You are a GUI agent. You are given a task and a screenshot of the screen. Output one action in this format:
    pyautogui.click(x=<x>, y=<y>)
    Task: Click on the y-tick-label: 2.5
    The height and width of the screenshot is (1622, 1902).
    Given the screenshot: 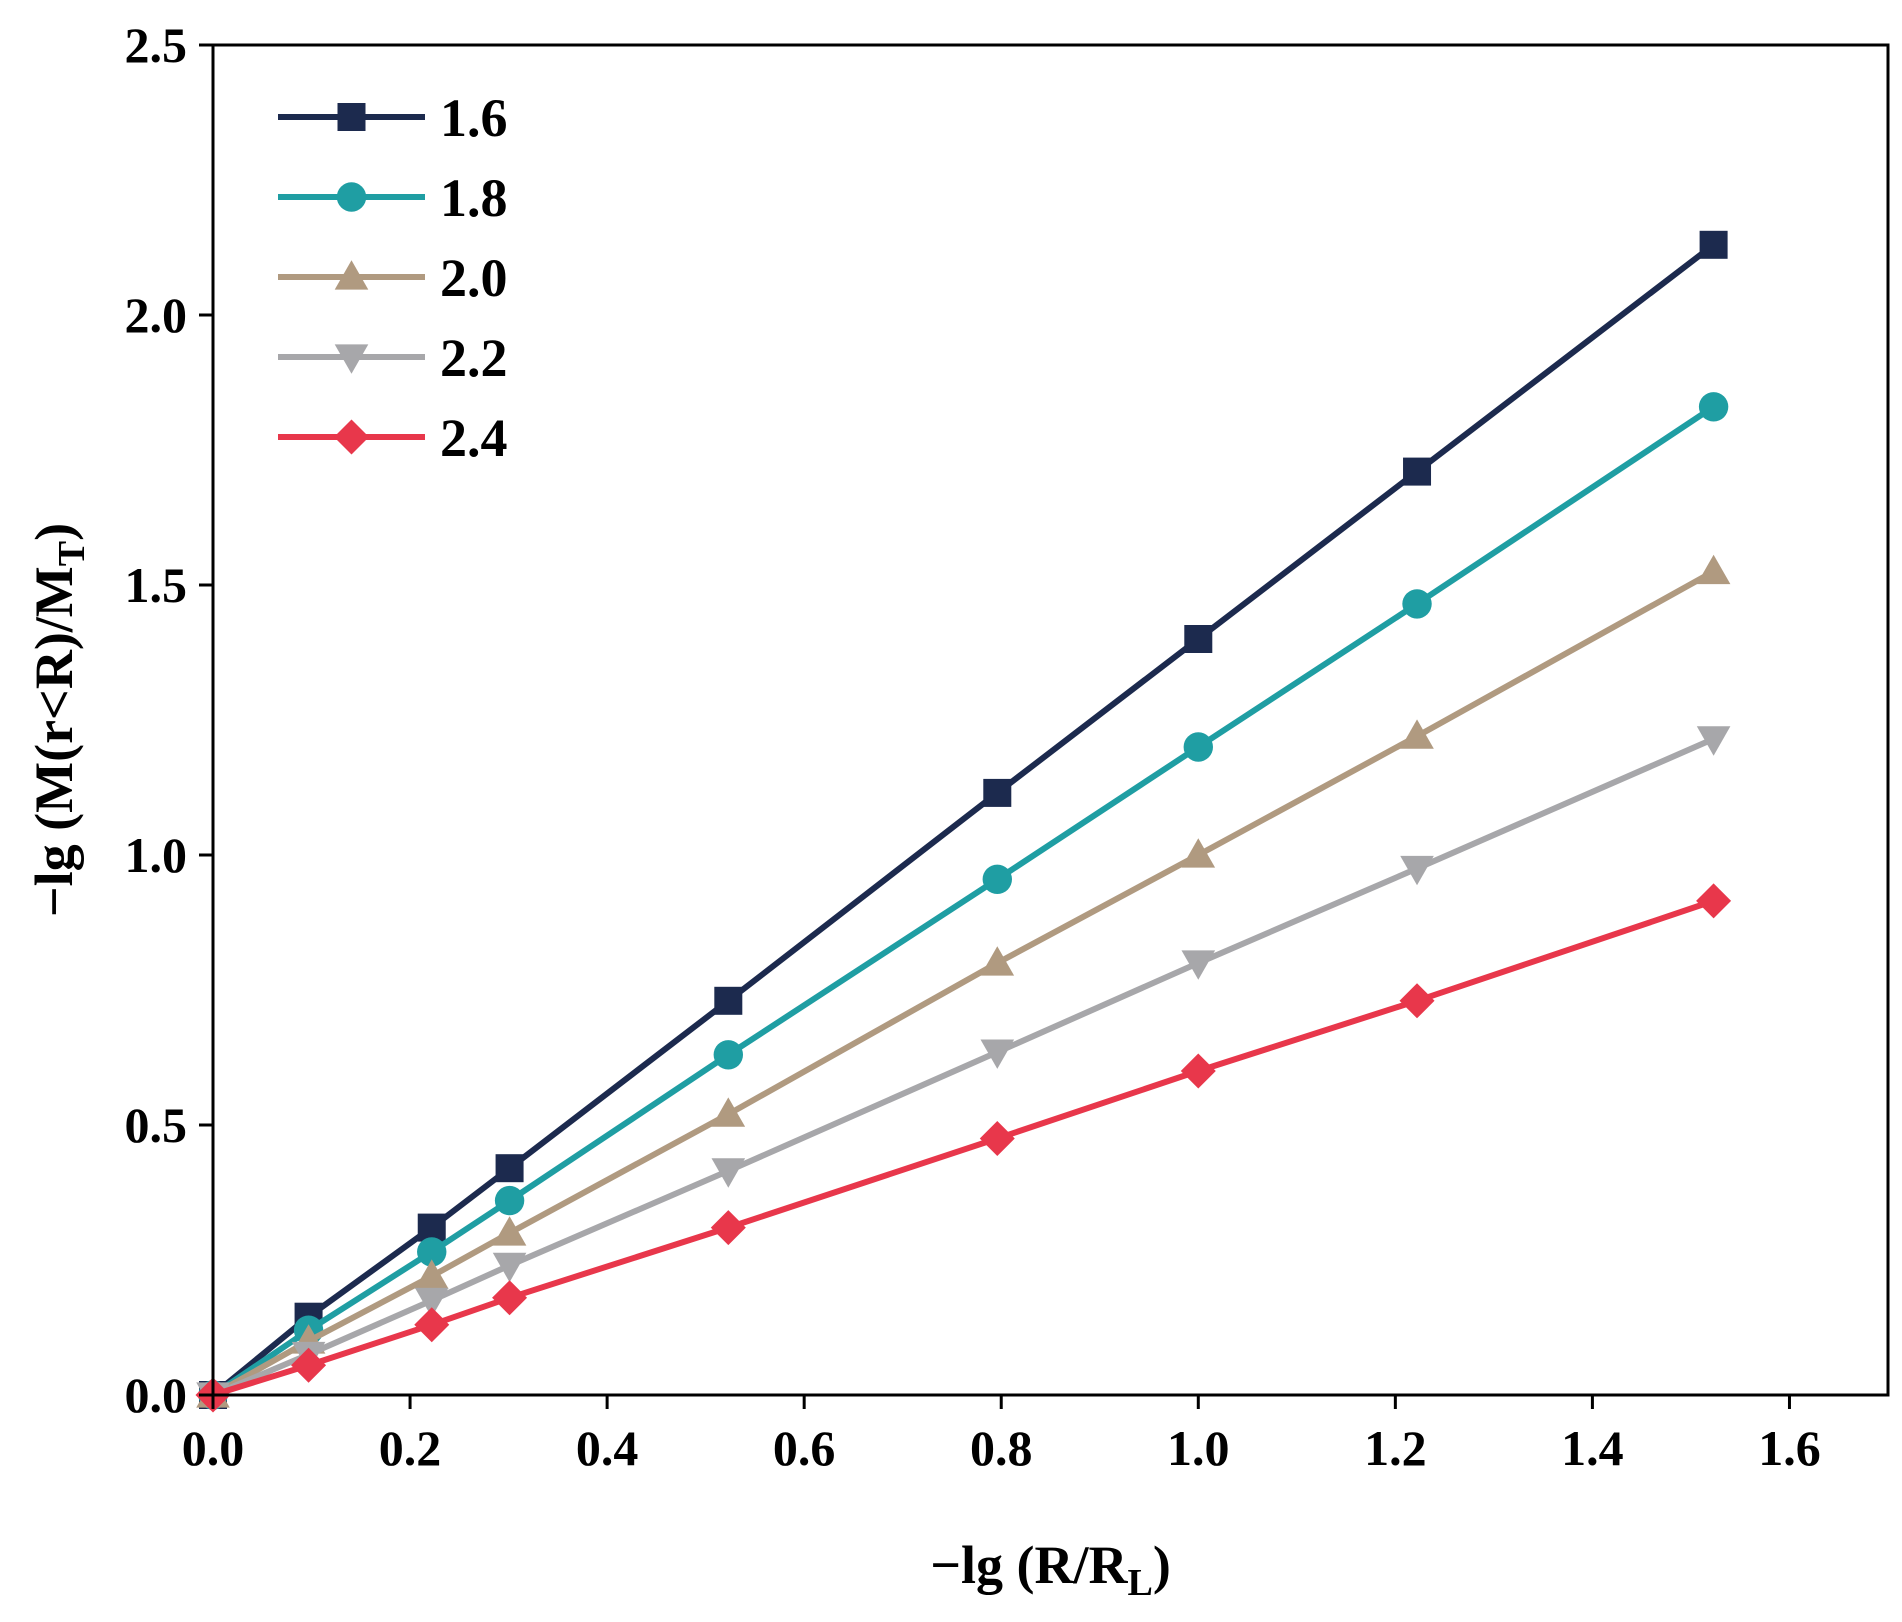 What is the action you would take?
    pyautogui.click(x=156, y=45)
    